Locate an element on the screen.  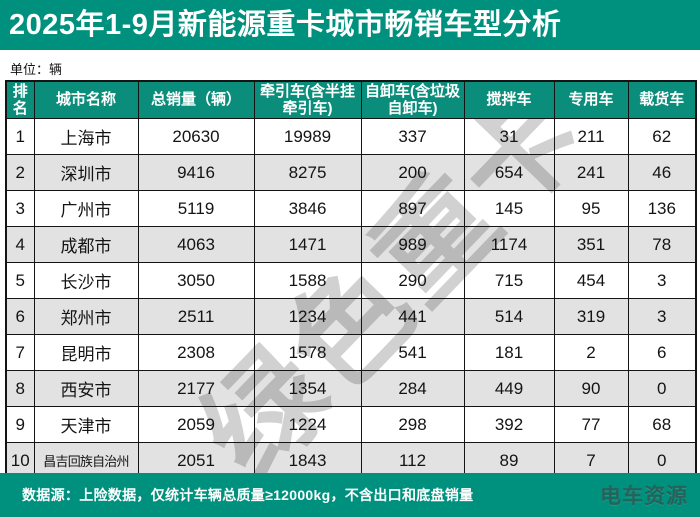
title-bar: 2025年1-9月新能源重卡城市畅销车型分析 is located at coordinates (350, 25).